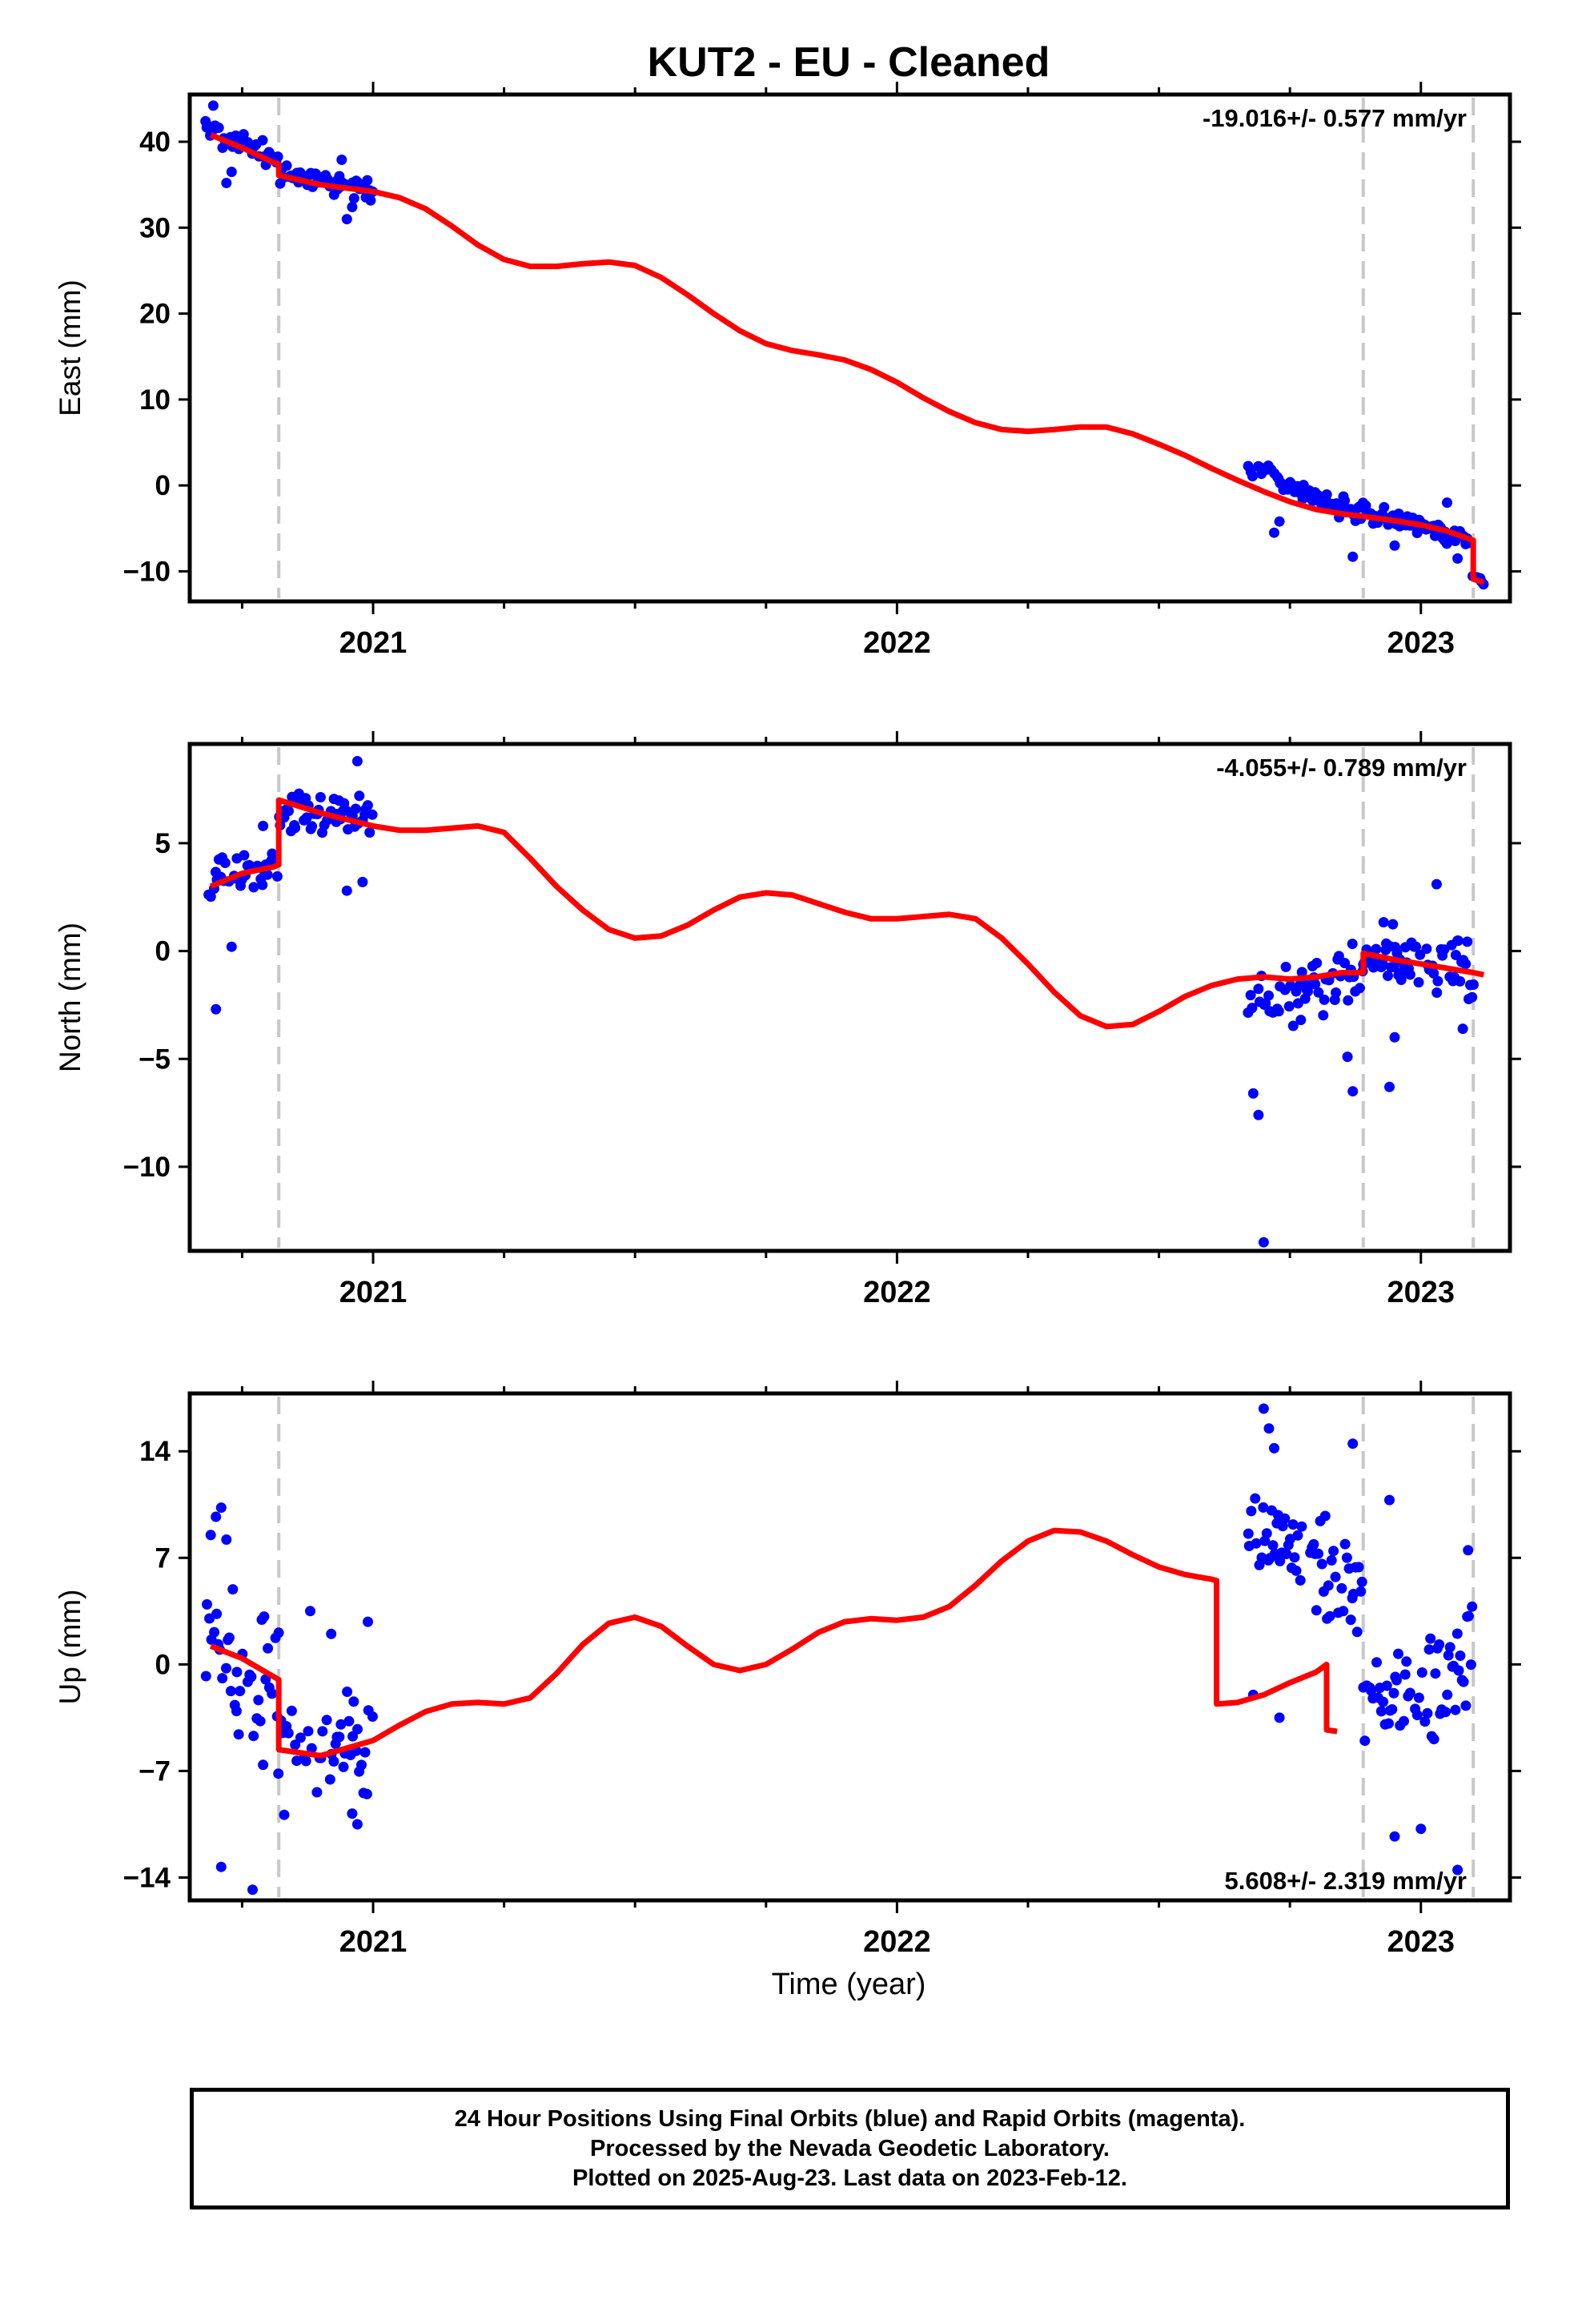 The height and width of the screenshot is (2324, 1582). I want to click on y-tick-label: −5, so click(155, 1059).